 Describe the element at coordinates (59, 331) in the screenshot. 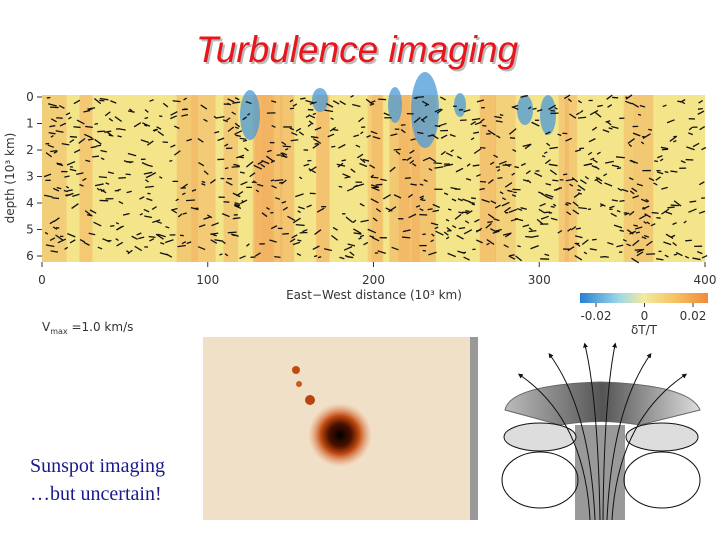

I see `vmax-subscript: max` at that location.